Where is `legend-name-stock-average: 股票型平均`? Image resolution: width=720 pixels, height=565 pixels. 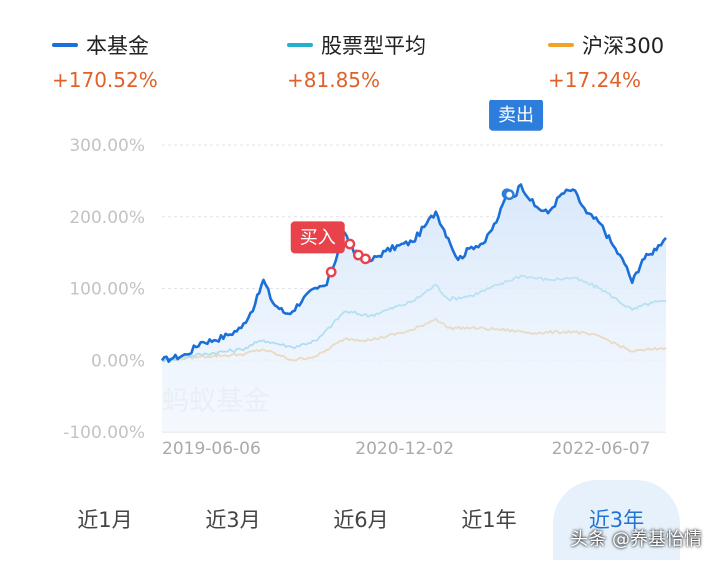
legend-name-stock-average: 股票型平均 is located at coordinates (373, 46).